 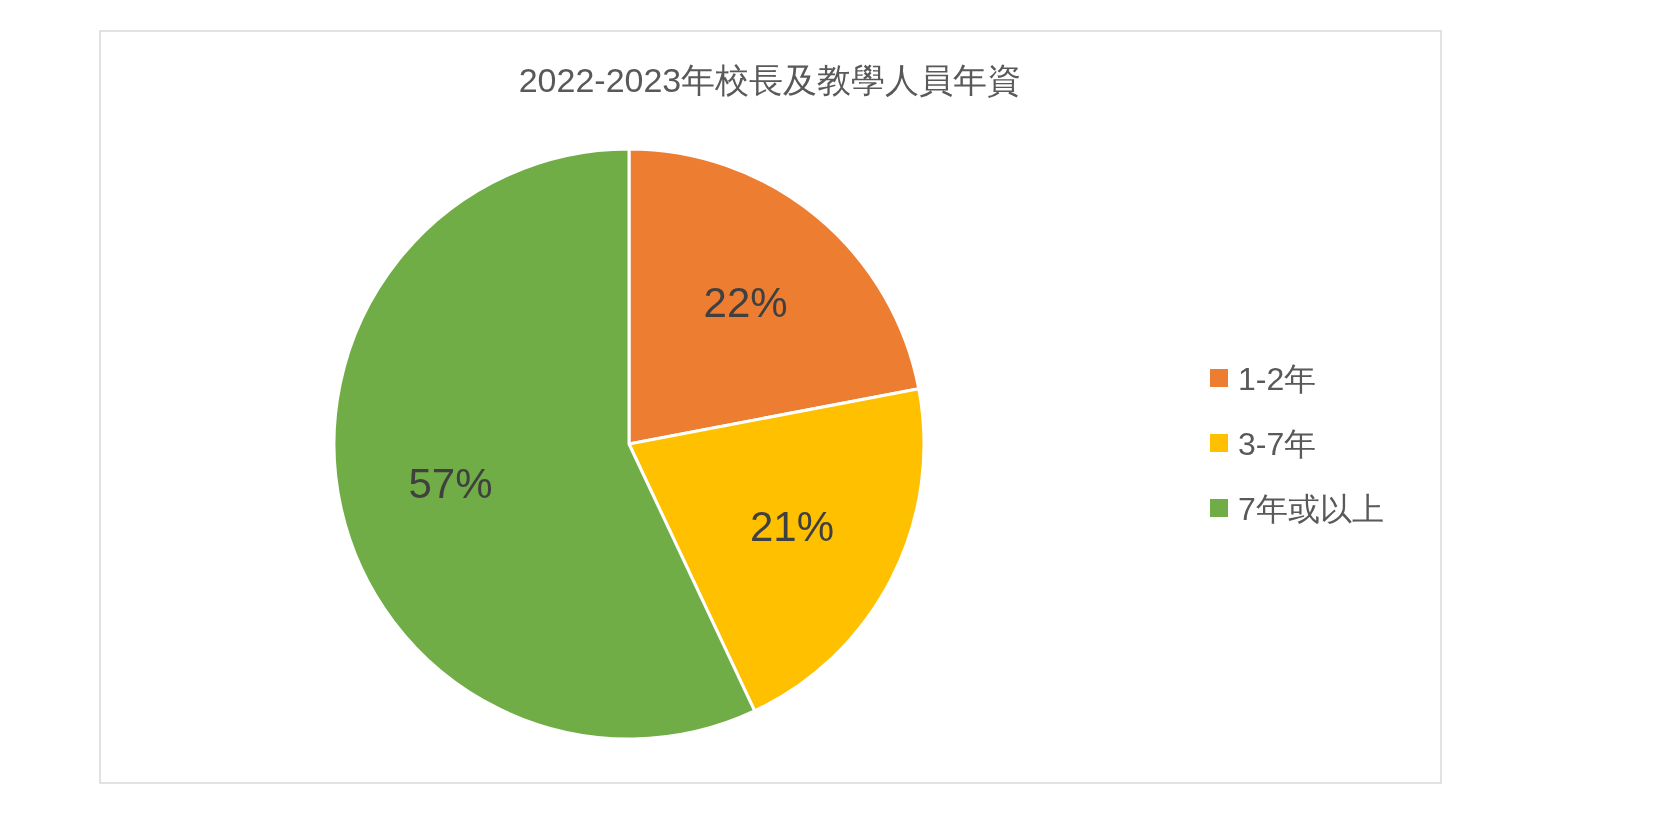 What do you see at coordinates (770, 80) in the screenshot?
I see `chart-title: 2022-2023年校長及教學人員年資` at bounding box center [770, 80].